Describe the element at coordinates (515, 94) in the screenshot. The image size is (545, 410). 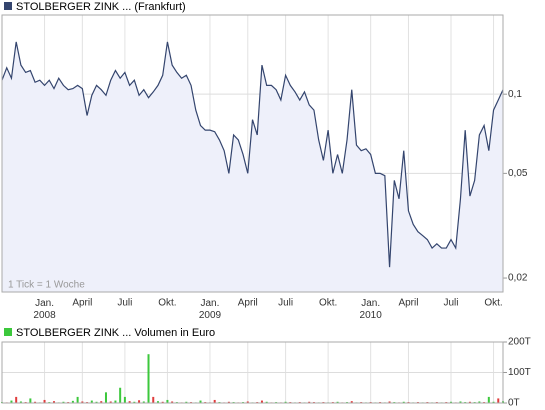
I see `y-tick-label: 0,1` at that location.